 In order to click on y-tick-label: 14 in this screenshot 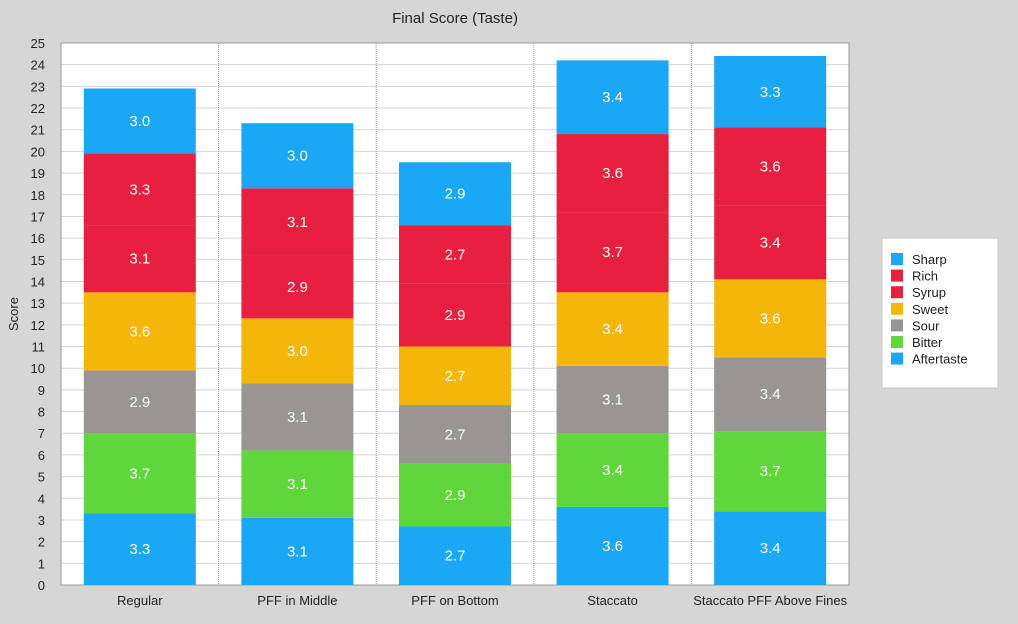, I will do `click(38, 281)`.